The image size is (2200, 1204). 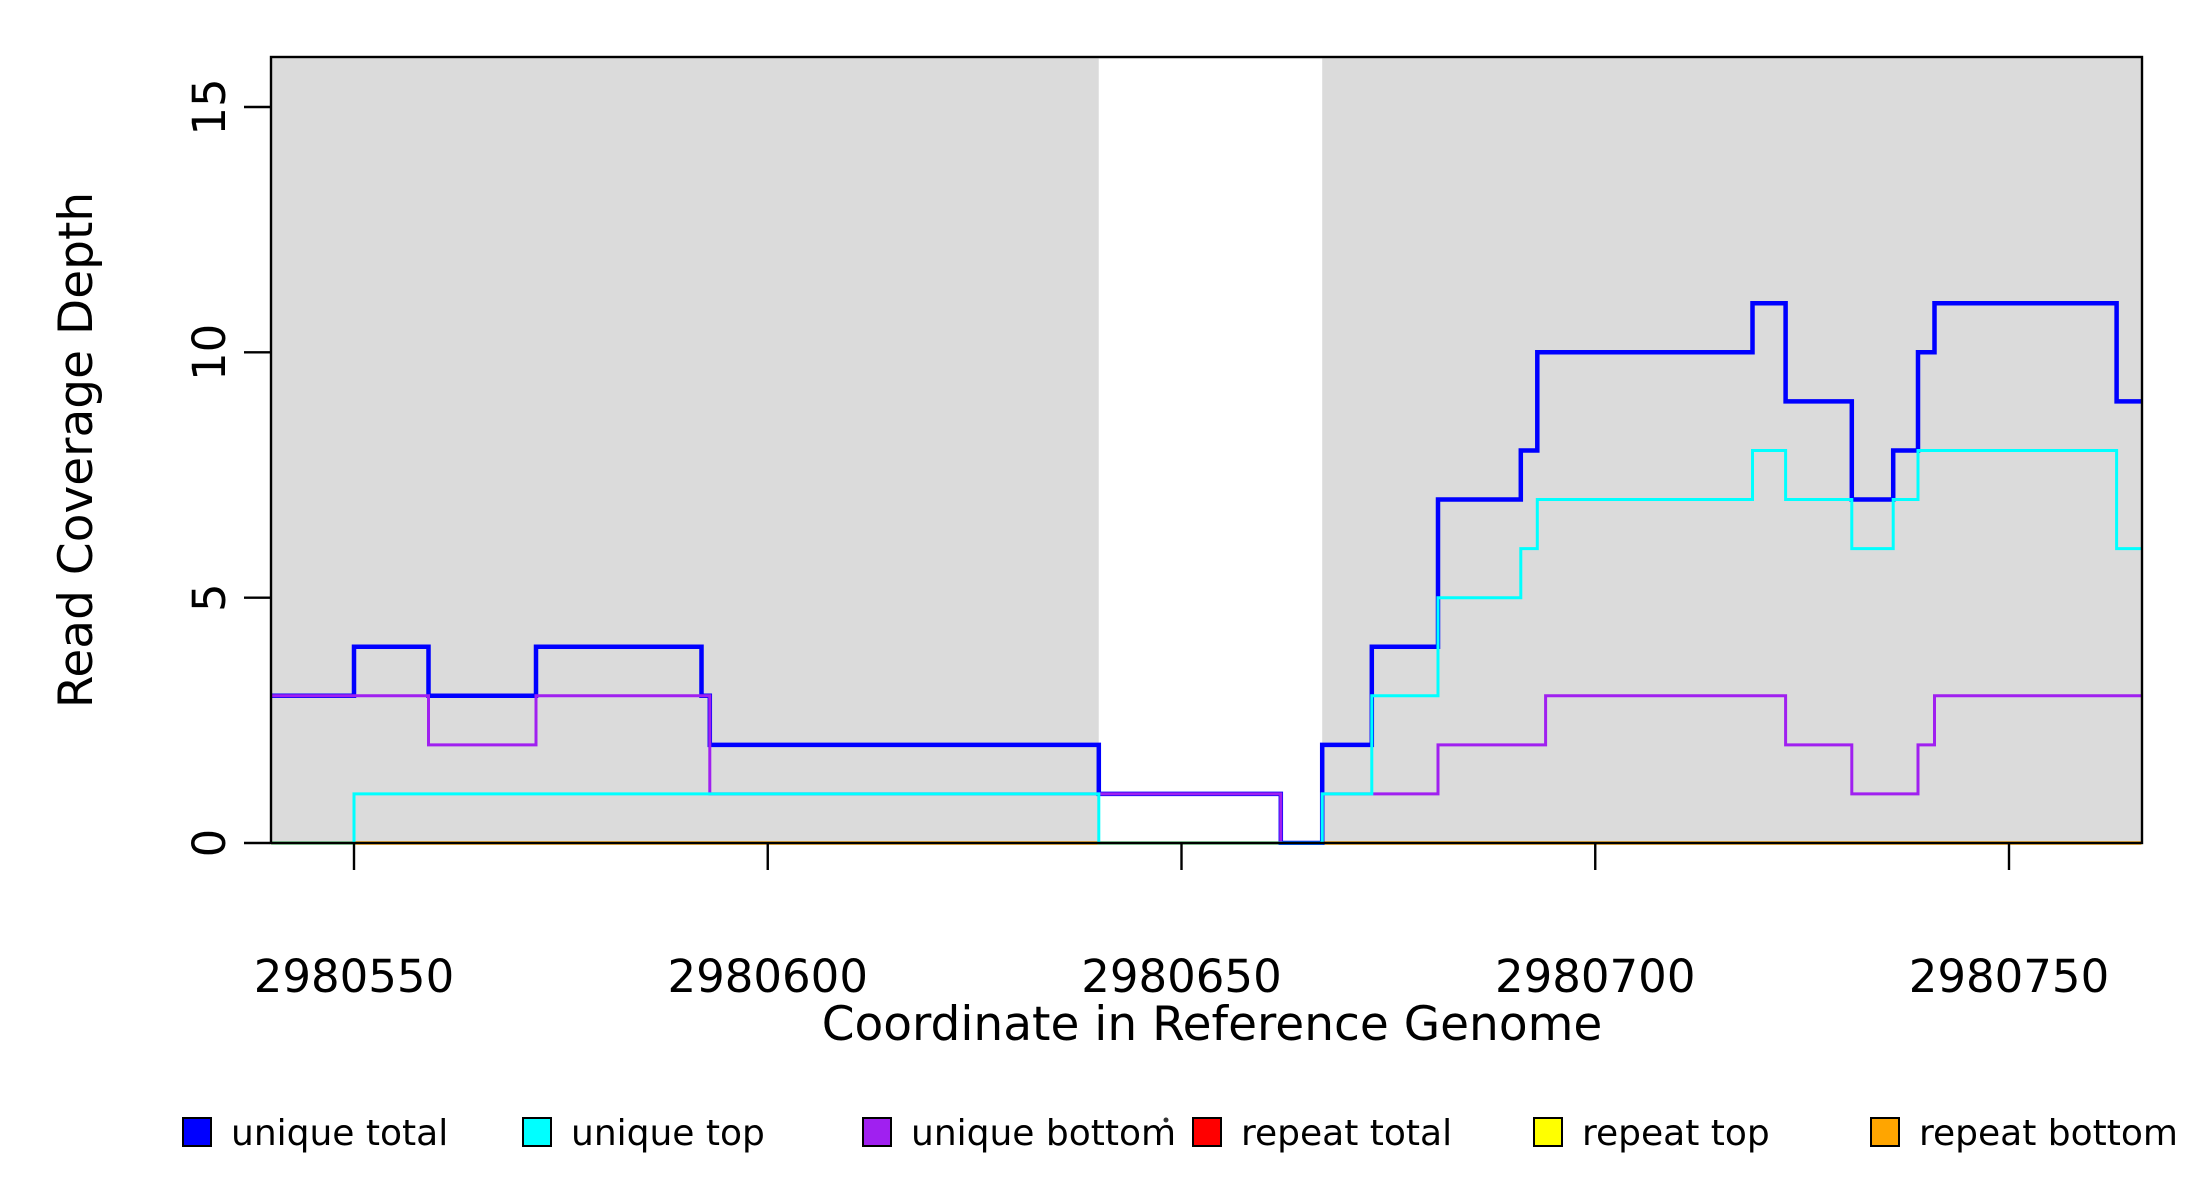 What do you see at coordinates (76, 450) in the screenshot?
I see `y-axis-title: Read Coverage Depth` at bounding box center [76, 450].